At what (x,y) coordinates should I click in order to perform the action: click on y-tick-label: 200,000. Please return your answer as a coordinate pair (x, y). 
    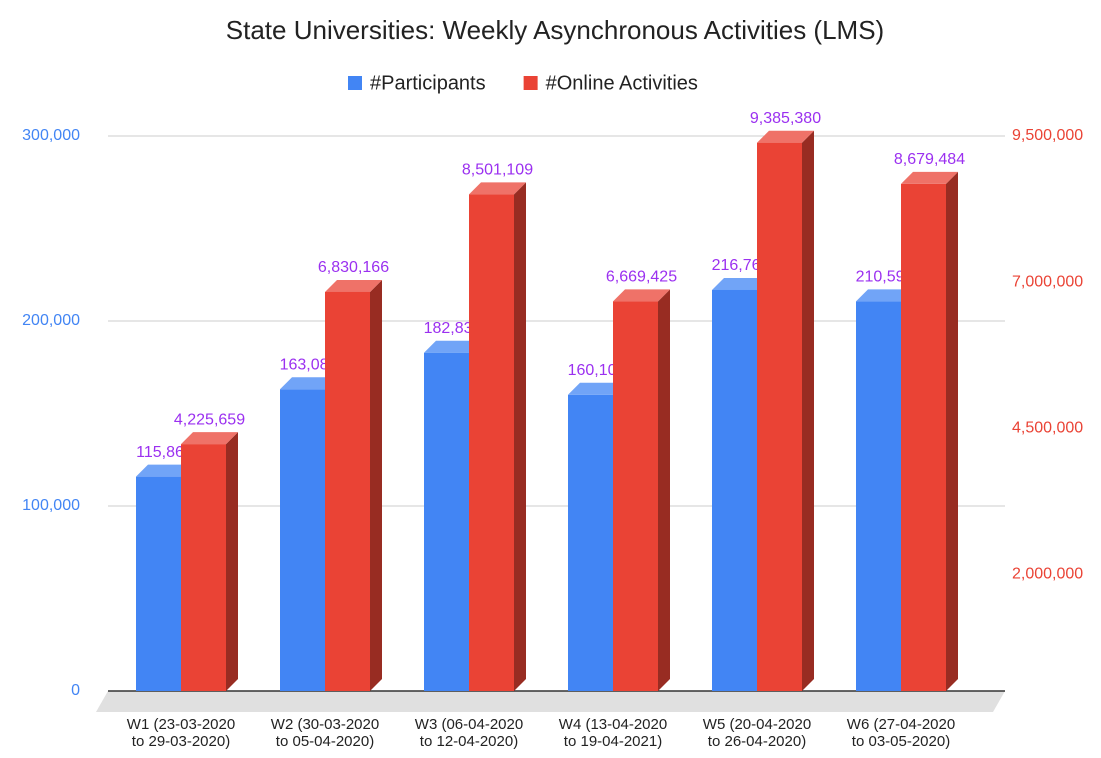
    Looking at the image, I should click on (51, 320).